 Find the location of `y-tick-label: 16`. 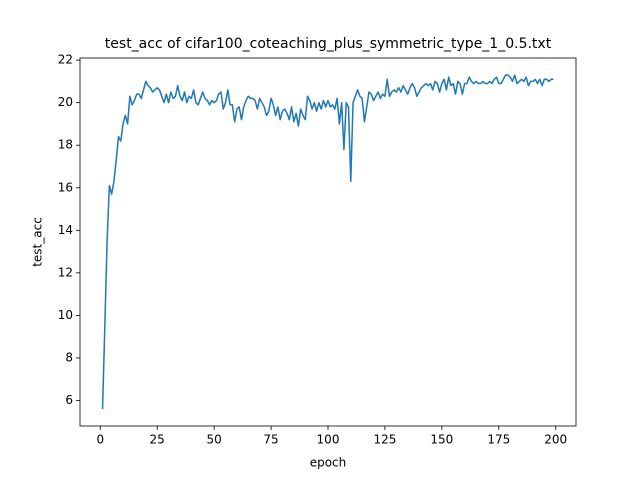

y-tick-label: 16 is located at coordinates (65, 187).